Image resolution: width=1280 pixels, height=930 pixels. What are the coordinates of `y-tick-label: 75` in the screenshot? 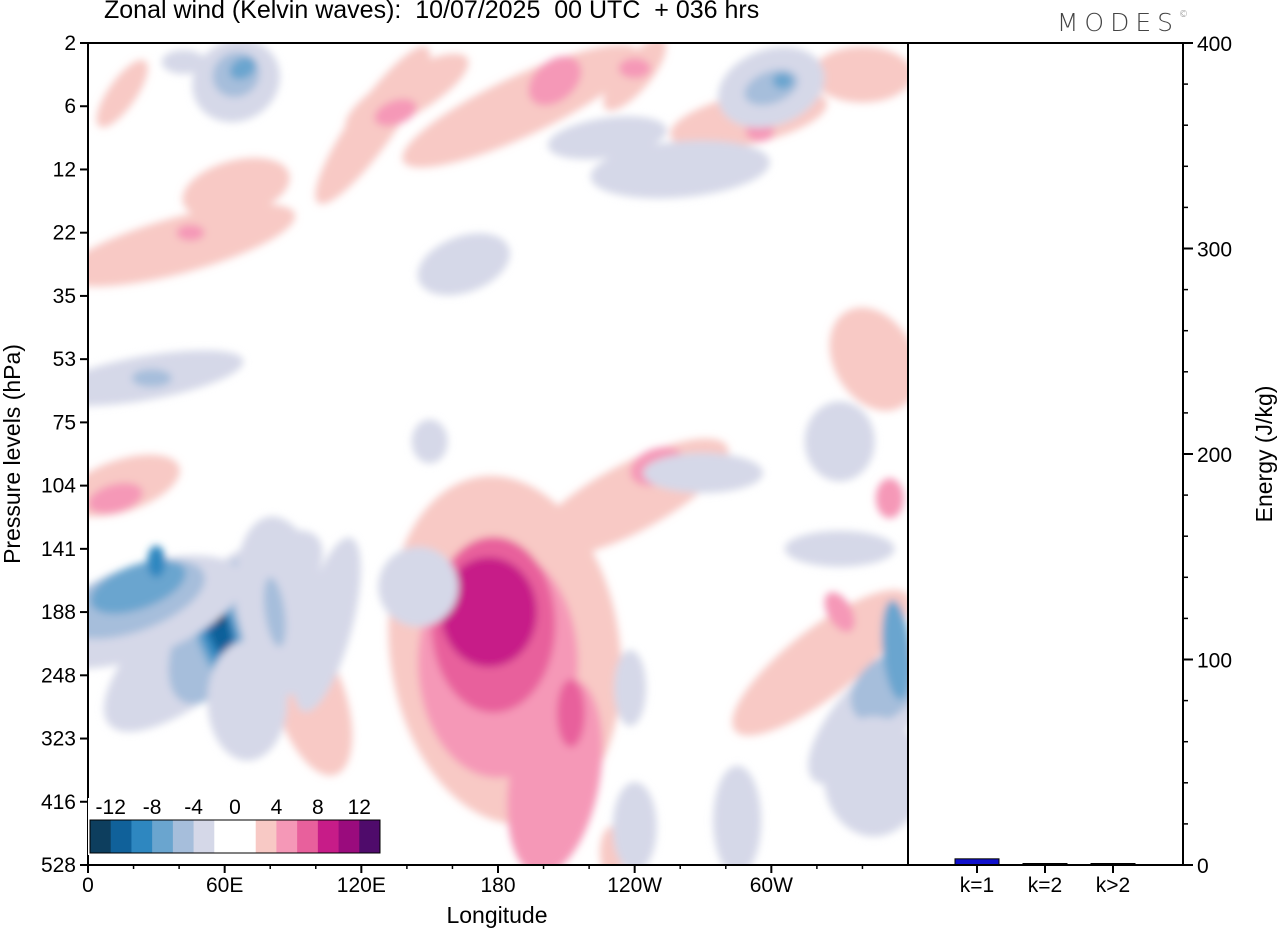 It's located at (64, 422).